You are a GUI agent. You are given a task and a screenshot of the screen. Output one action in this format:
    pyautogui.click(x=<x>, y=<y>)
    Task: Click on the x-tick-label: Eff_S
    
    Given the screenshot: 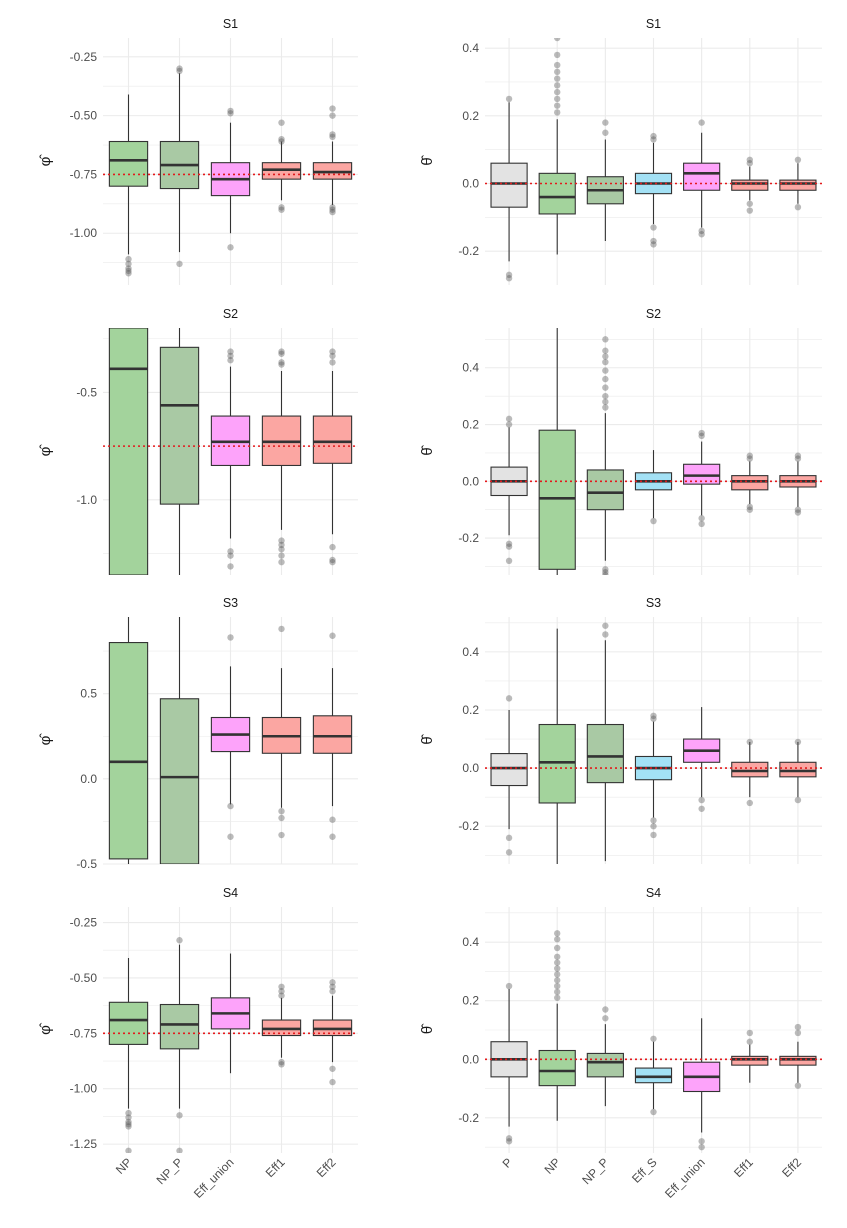 What is the action you would take?
    pyautogui.click(x=644, y=1170)
    